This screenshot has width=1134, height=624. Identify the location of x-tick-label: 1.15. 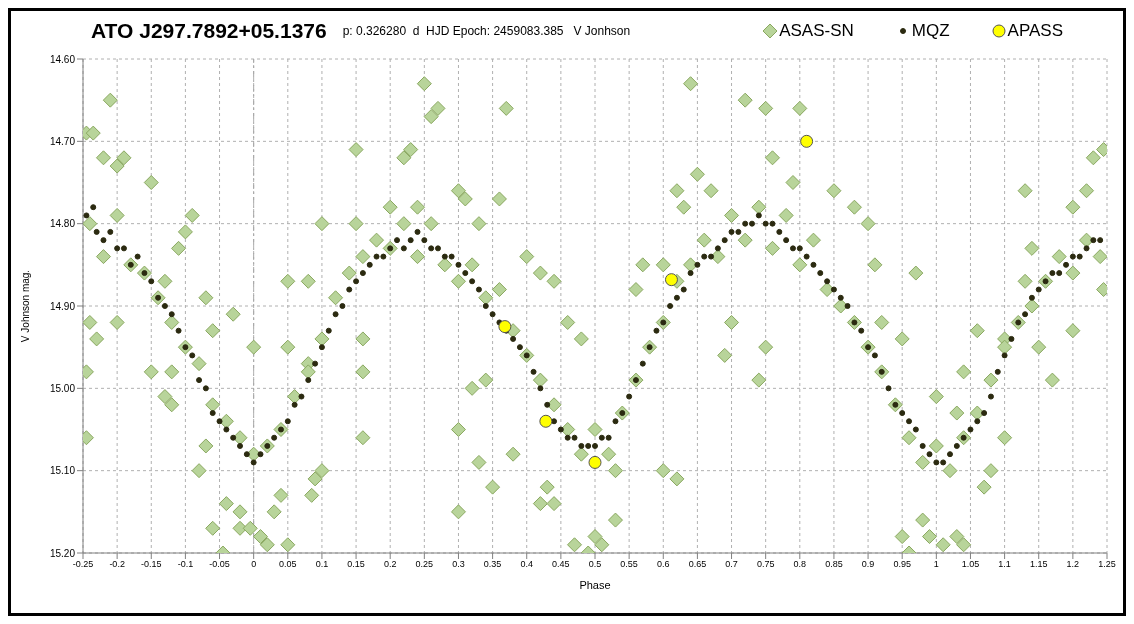
(1038, 564).